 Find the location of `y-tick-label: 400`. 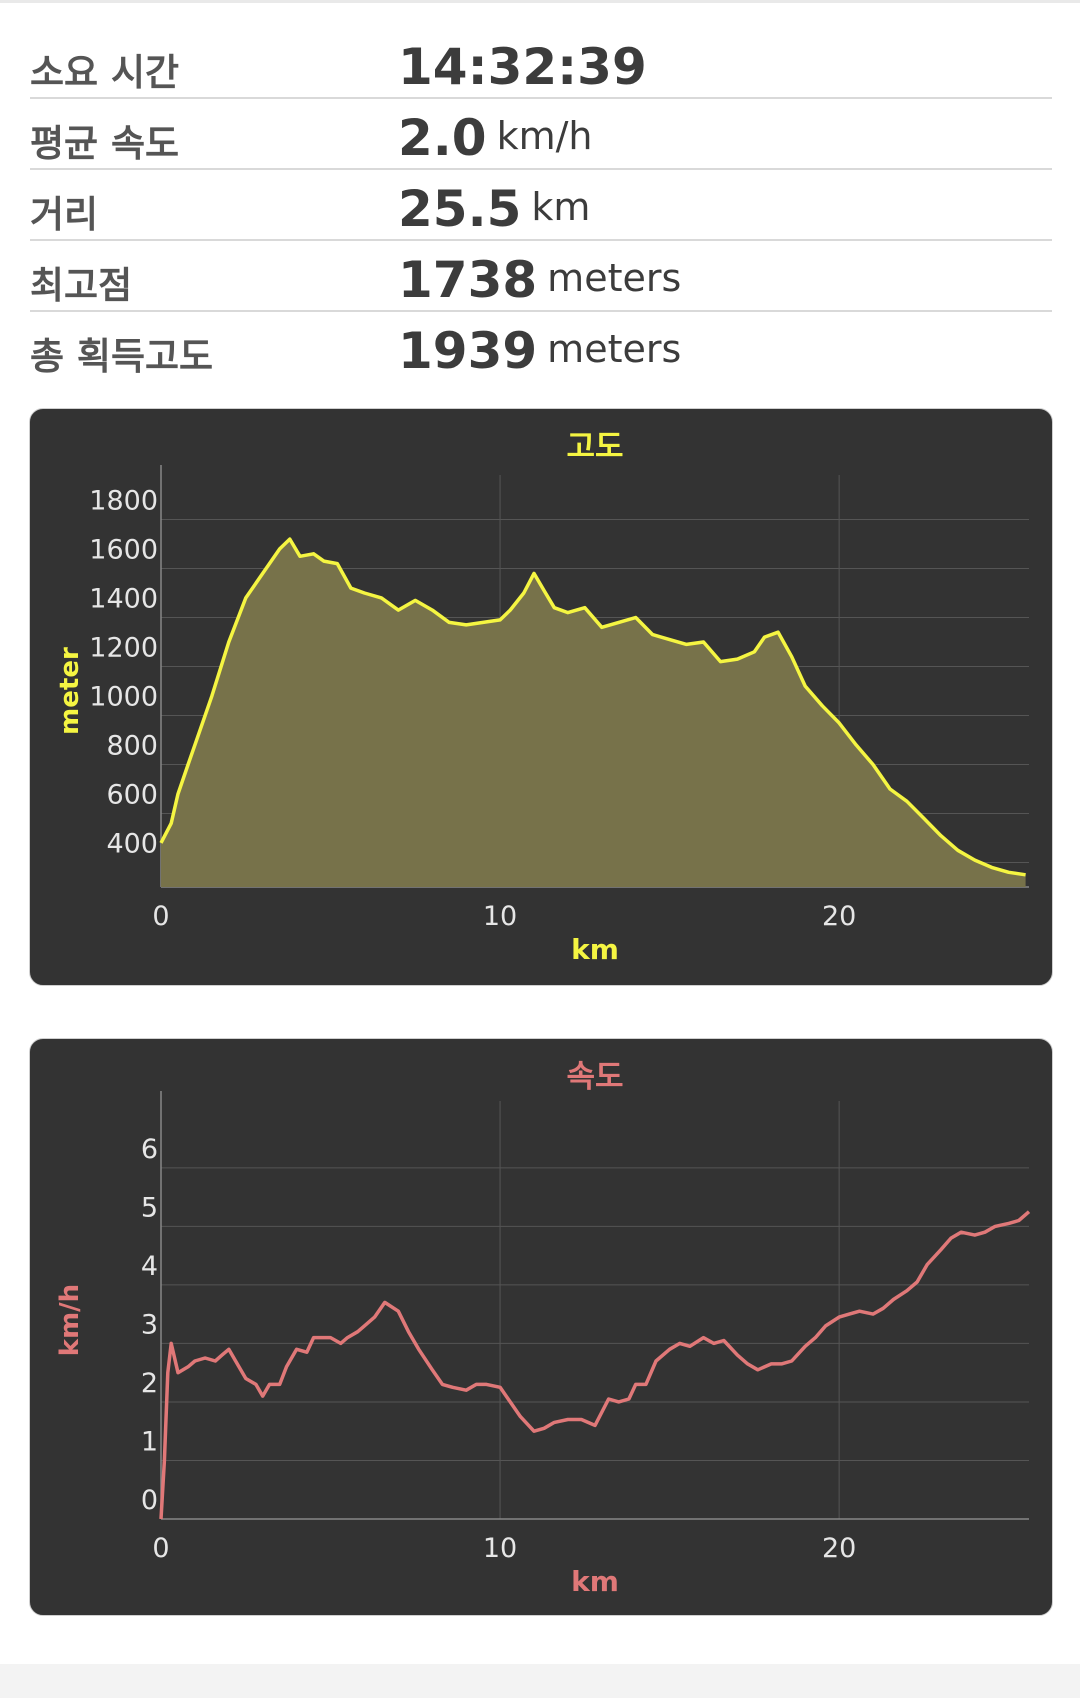

y-tick-label: 400 is located at coordinates (132, 844).